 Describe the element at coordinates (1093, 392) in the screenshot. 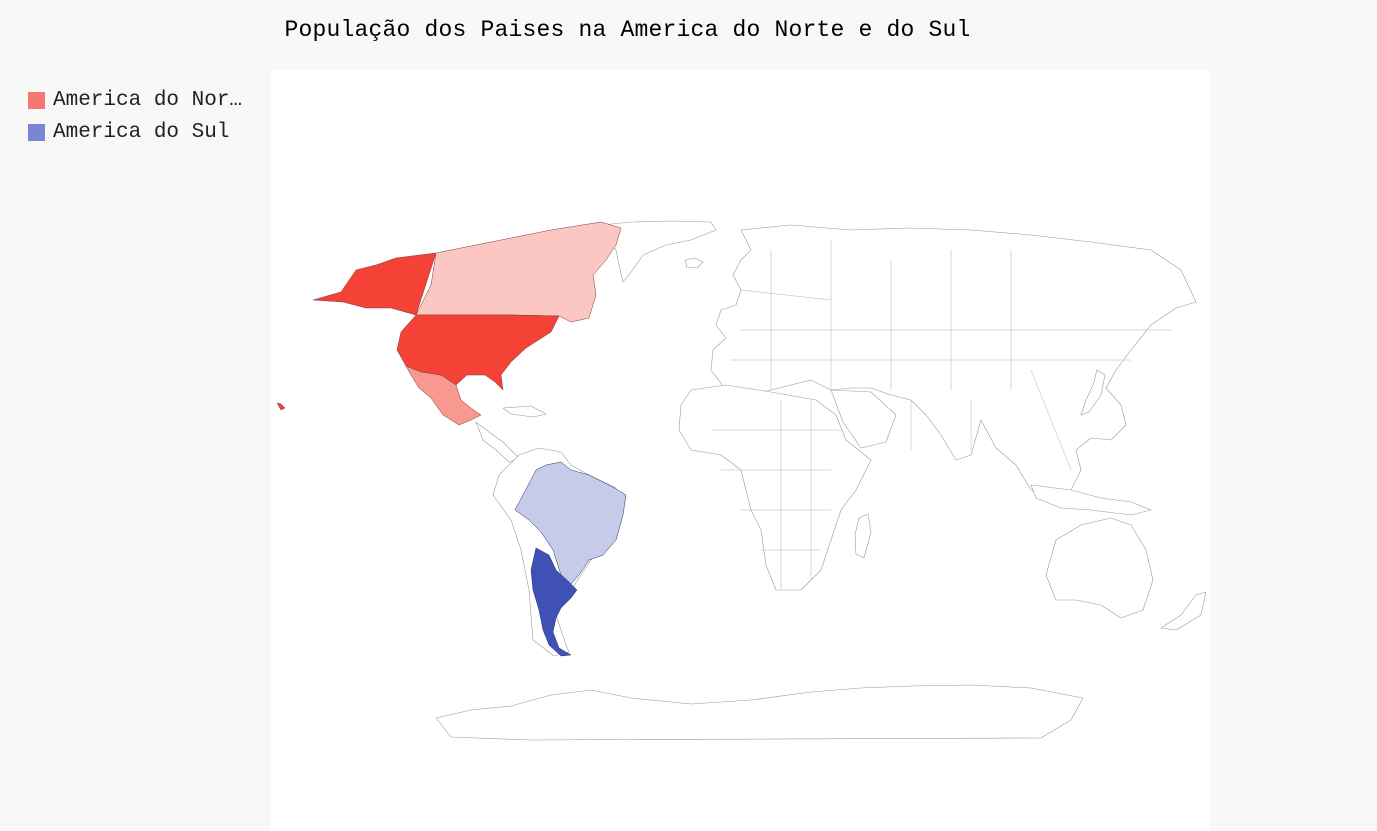

I see `japan-shape` at that location.